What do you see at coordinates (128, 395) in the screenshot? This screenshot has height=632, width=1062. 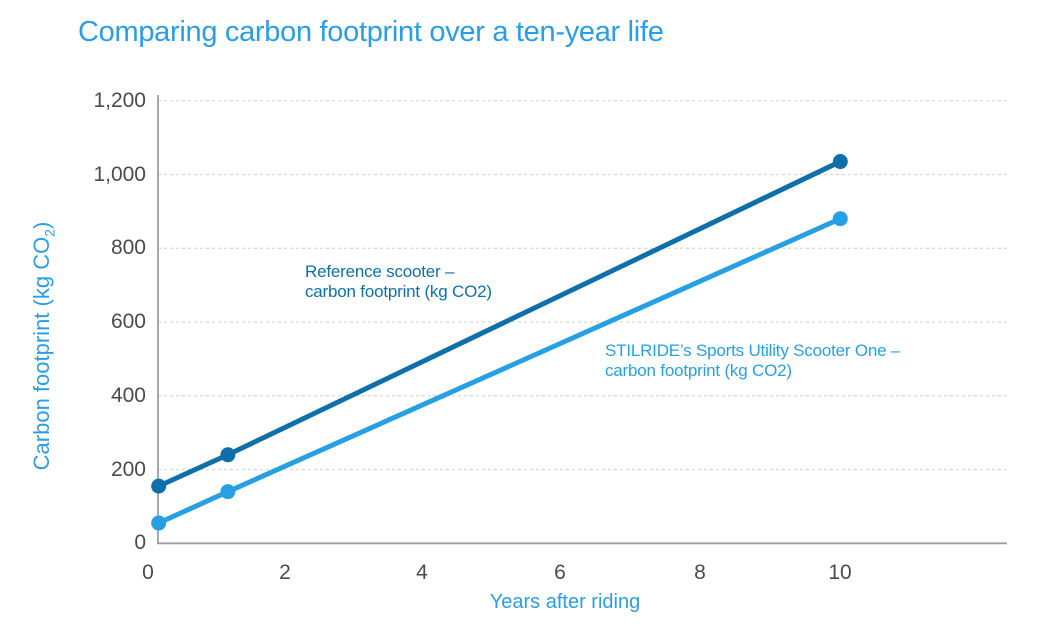 I see `y-tick-label-400: 400` at bounding box center [128, 395].